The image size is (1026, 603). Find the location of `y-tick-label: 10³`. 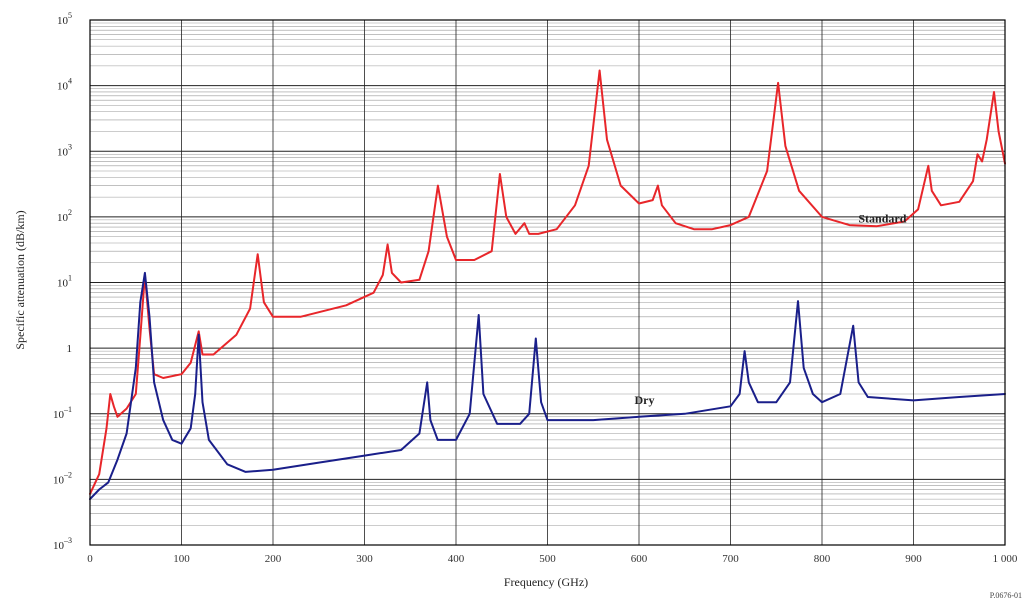

y-tick-label: 10³ is located at coordinates (64, 150).